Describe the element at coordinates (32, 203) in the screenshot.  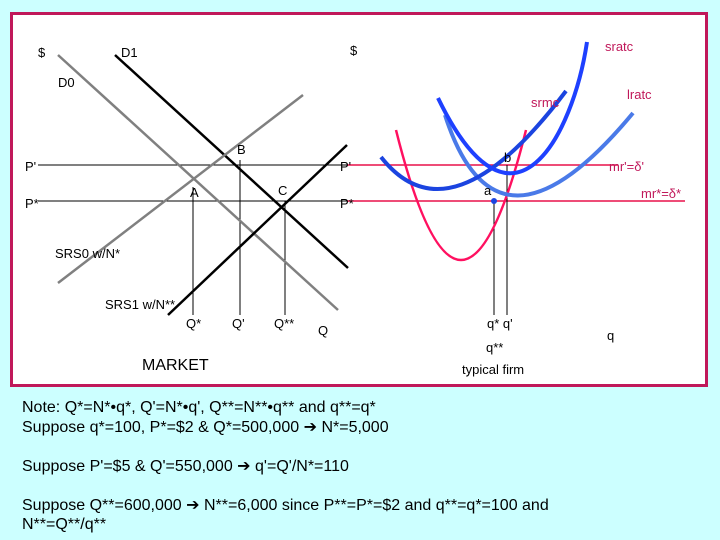
I see `market-p-star-label: P*` at that location.